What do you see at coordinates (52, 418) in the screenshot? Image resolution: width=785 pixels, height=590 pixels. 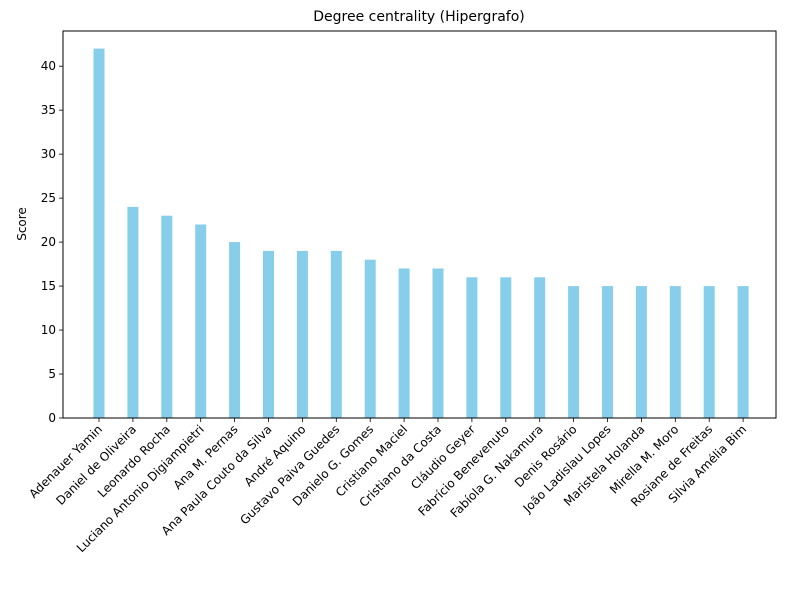 I see `y-tick-label: 0` at bounding box center [52, 418].